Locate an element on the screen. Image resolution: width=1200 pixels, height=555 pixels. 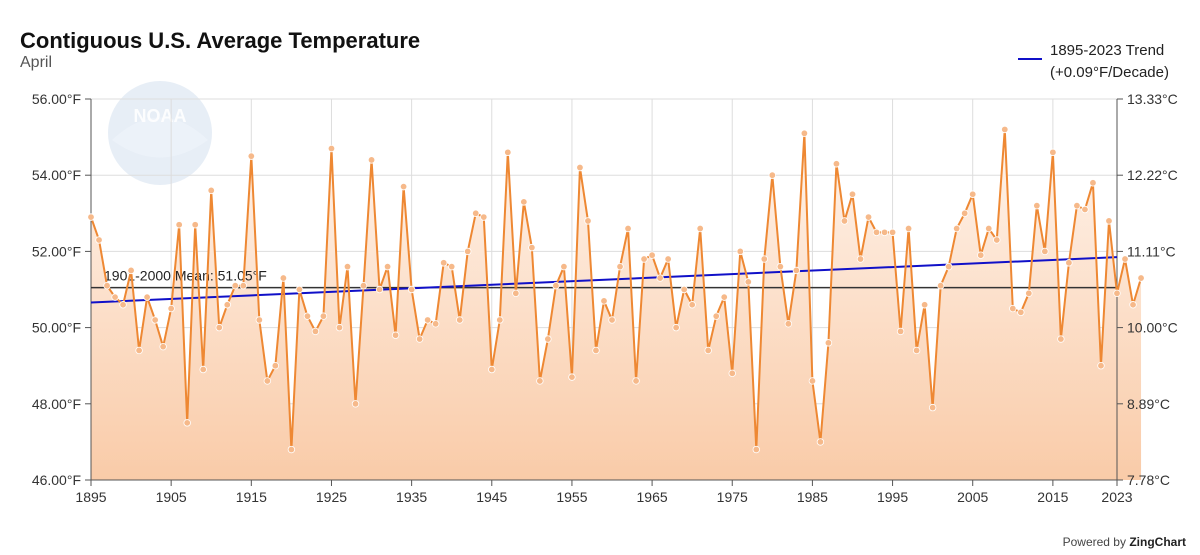
data-point-1982 is located at coordinates (788, 324).